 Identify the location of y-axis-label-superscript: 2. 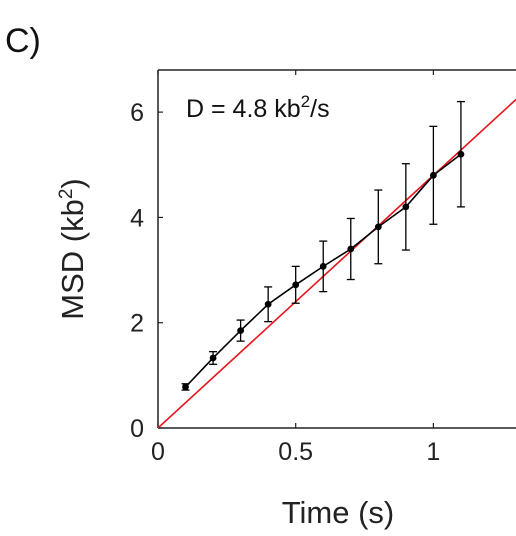
(66, 194).